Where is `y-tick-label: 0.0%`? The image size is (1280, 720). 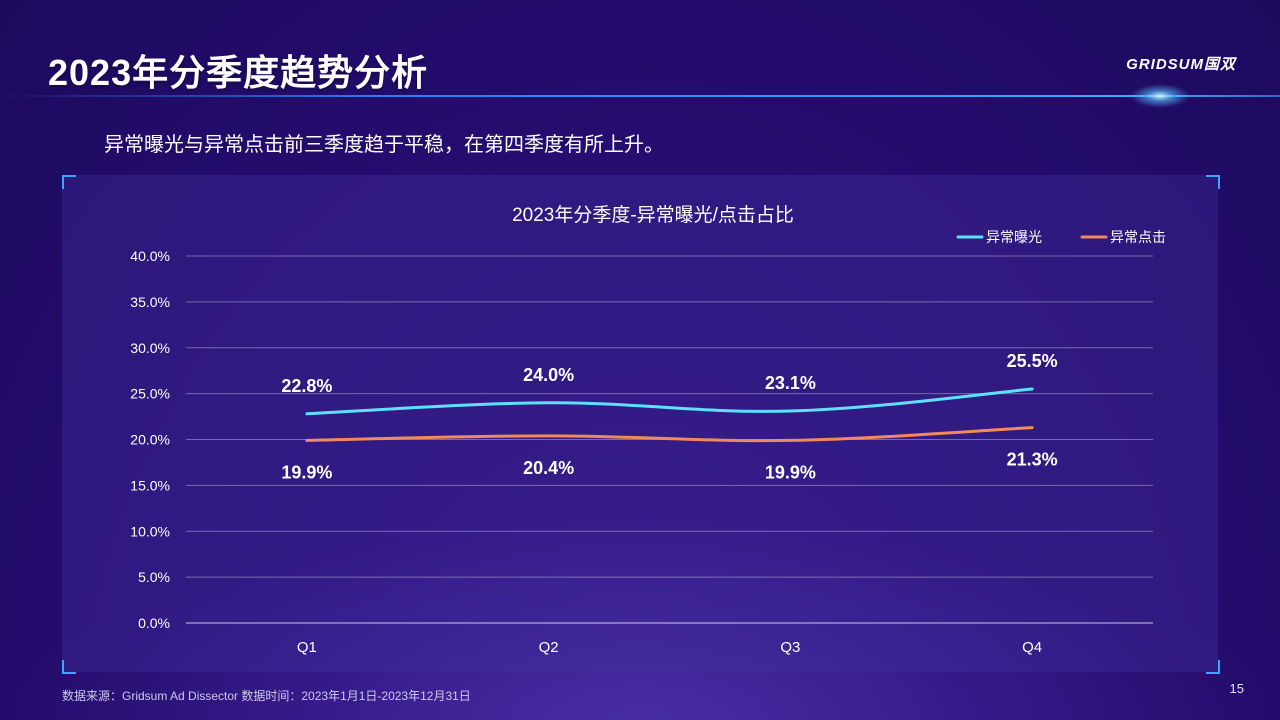 y-tick-label: 0.0% is located at coordinates (154, 623).